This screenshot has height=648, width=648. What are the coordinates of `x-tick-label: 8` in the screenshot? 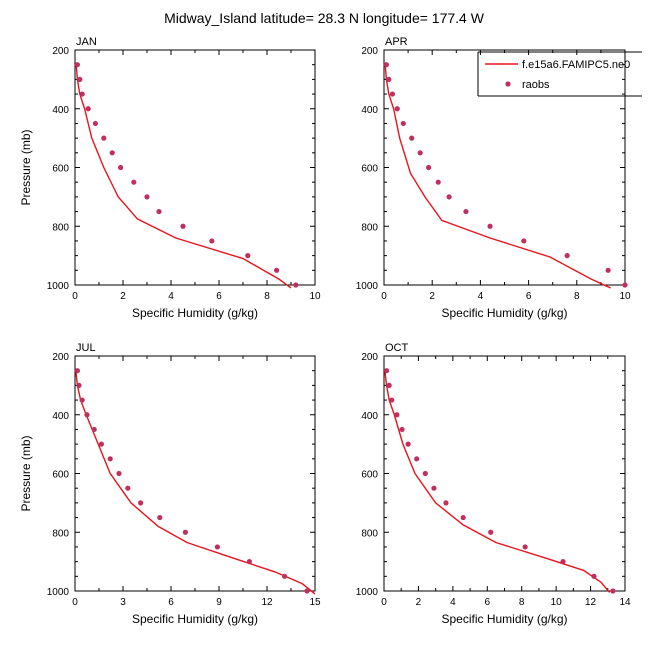 It's located at (577, 296).